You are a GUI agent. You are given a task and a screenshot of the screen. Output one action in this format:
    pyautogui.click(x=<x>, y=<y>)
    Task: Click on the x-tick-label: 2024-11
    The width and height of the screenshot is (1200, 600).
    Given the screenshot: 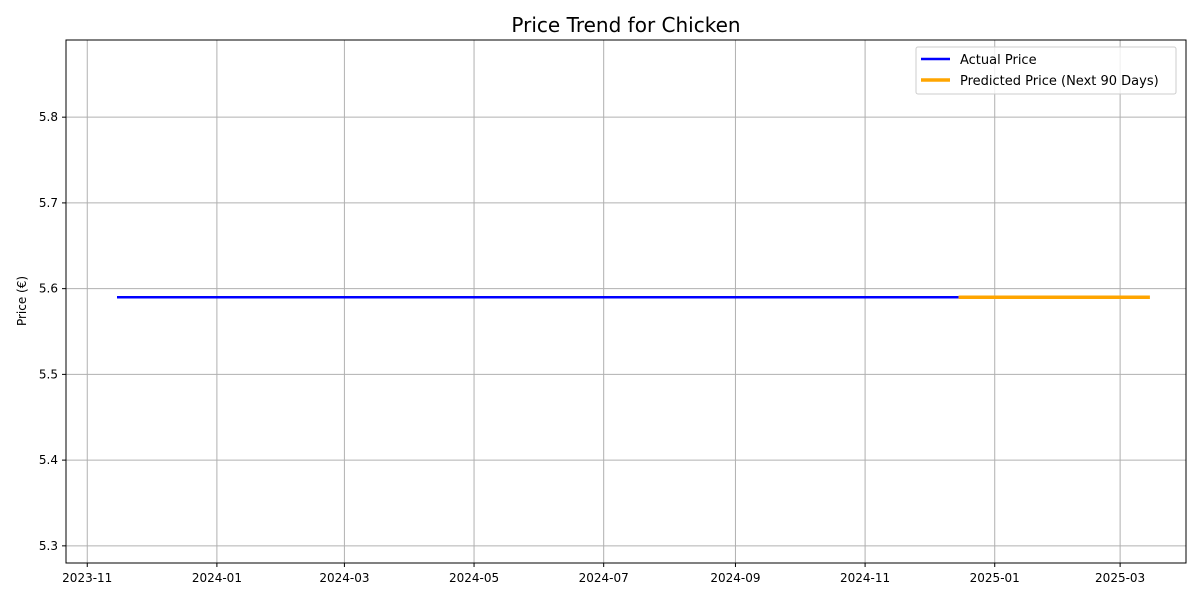 What is the action you would take?
    pyautogui.click(x=865, y=578)
    